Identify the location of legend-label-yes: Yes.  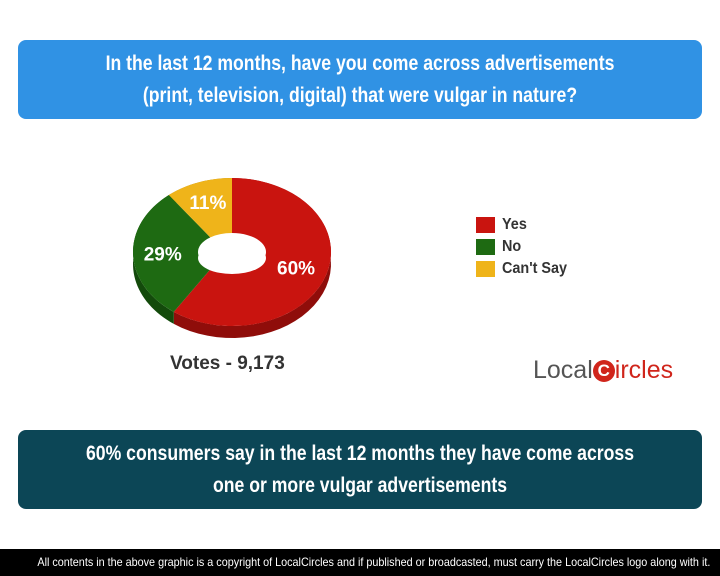
(514, 224).